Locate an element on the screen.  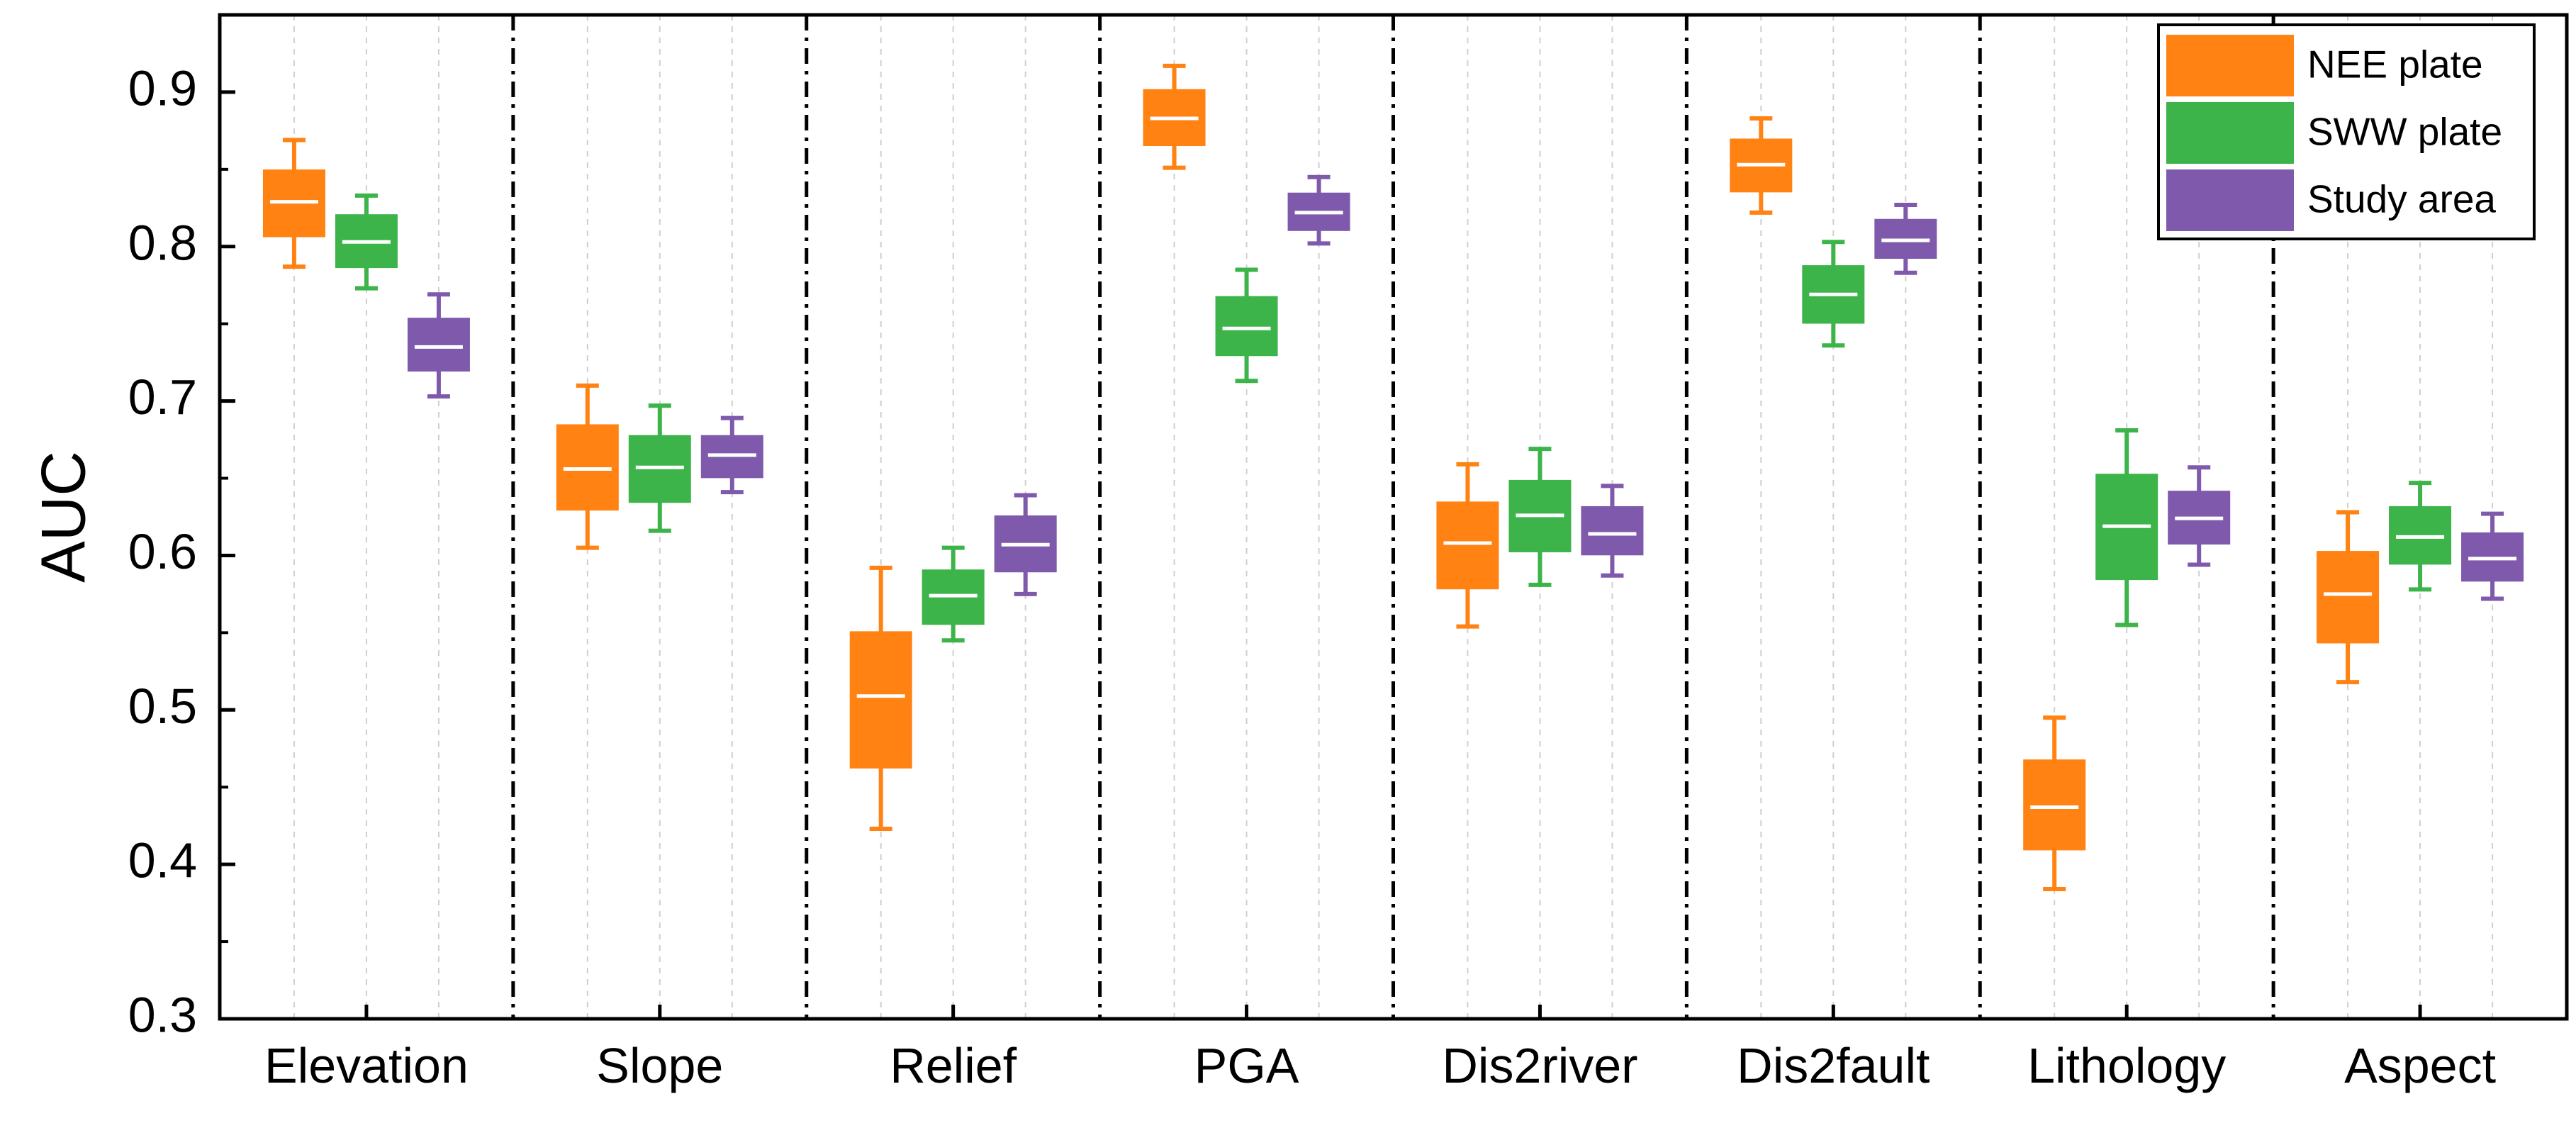
box-dis2fault-nee-plate is located at coordinates (1762, 165).